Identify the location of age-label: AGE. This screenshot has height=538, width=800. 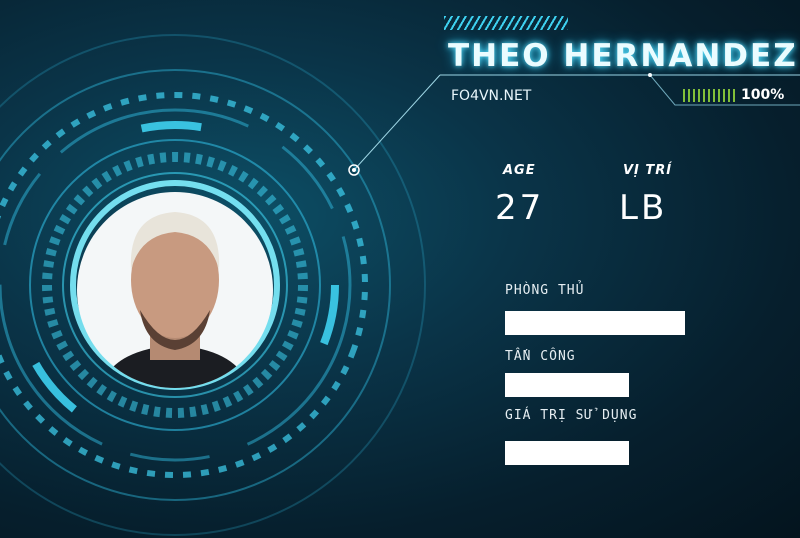
(519, 170).